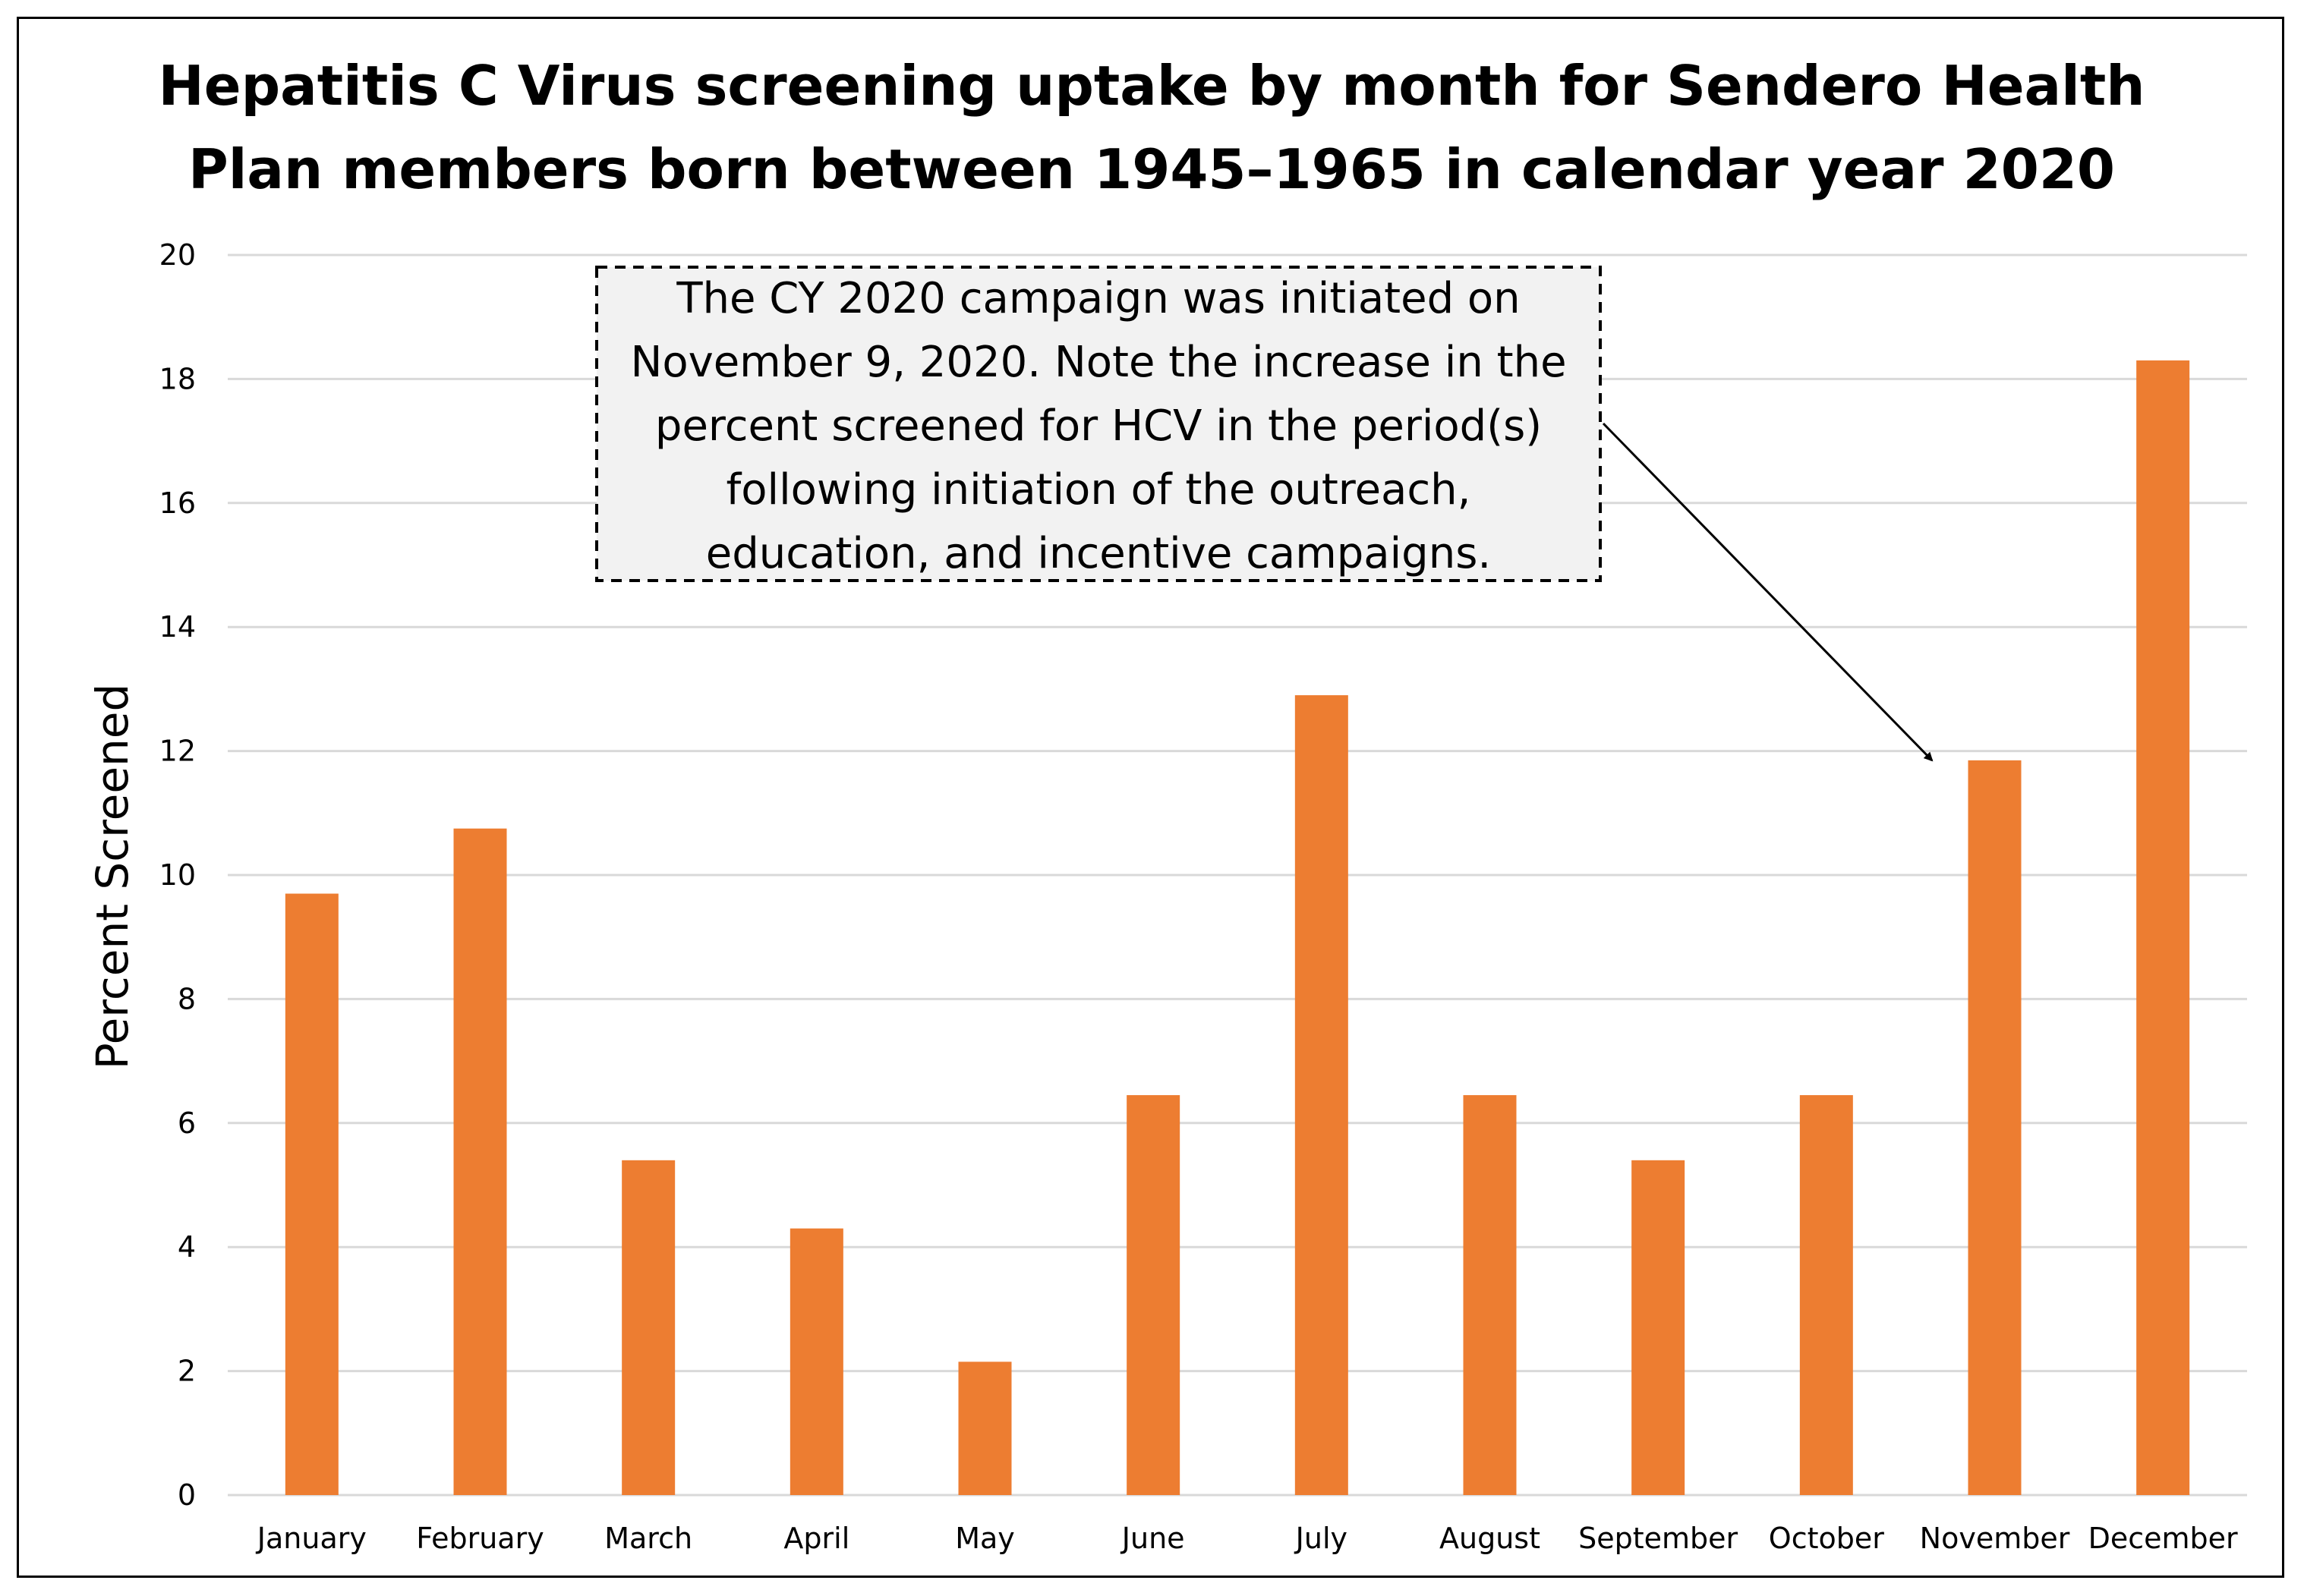 The image size is (2304, 1596). What do you see at coordinates (1826, 1538) in the screenshot?
I see `x-category-label: October` at bounding box center [1826, 1538].